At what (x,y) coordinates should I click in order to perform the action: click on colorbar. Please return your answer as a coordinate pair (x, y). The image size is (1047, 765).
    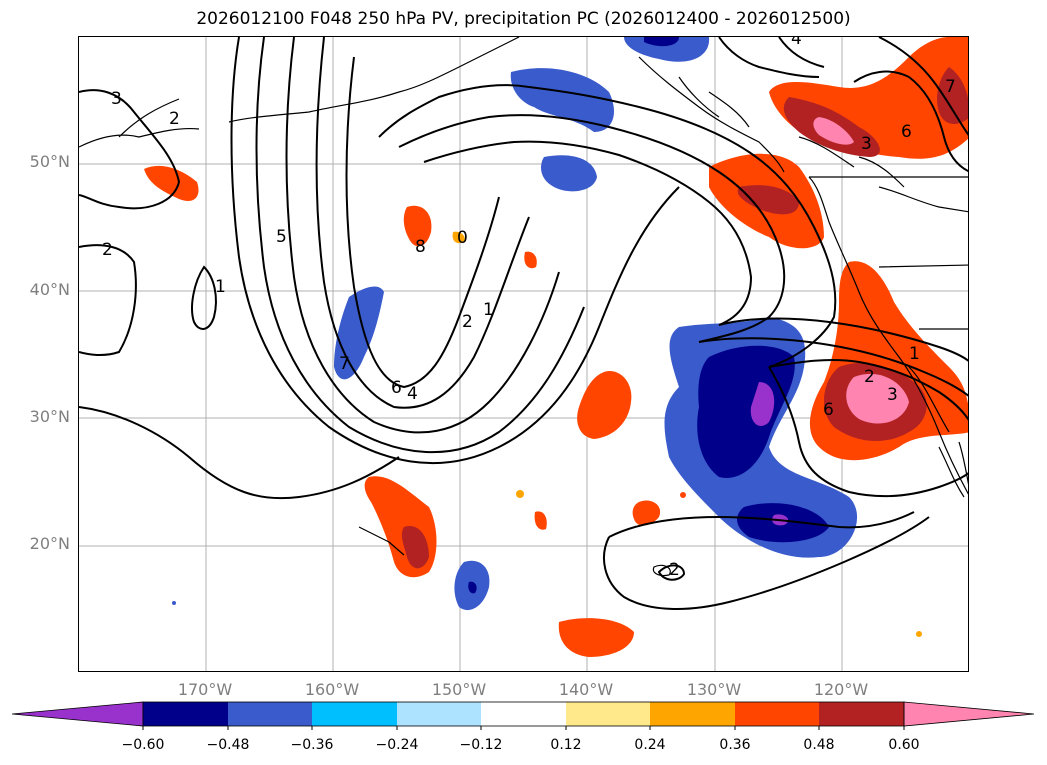
    Looking at the image, I should click on (523, 715).